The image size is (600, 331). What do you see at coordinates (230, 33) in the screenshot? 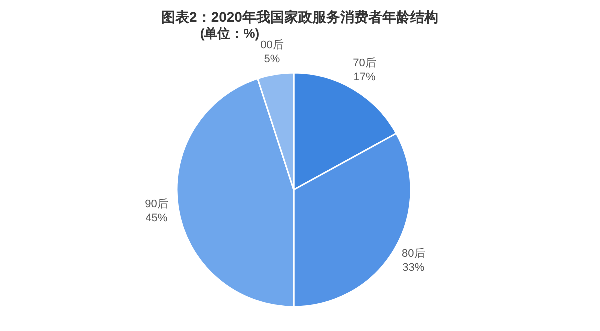
I see `chart-subtitle: (单位：%)` at bounding box center [230, 33].